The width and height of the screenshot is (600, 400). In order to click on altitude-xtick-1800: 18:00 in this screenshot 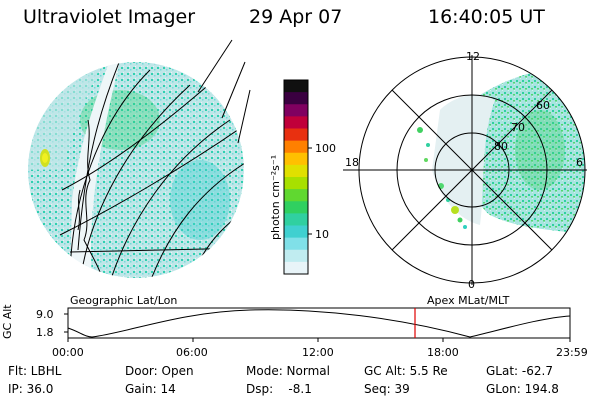, I will do `click(443, 352)`.